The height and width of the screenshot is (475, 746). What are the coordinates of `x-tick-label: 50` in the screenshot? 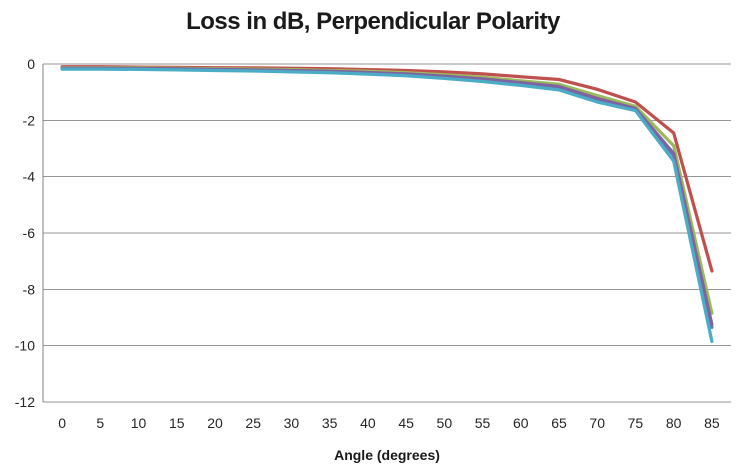 It's located at (445, 423).